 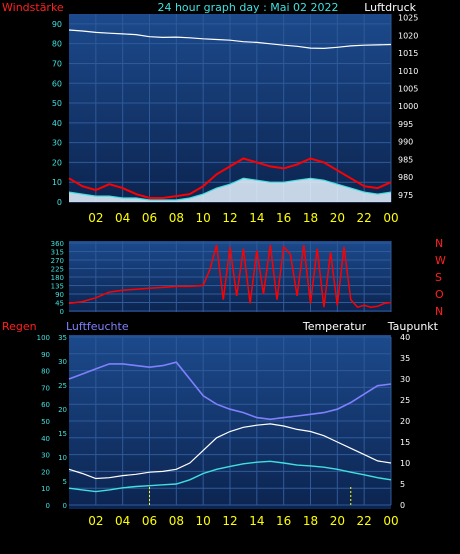 What do you see at coordinates (405, 463) in the screenshot?
I see `temp-tick-label: 10` at bounding box center [405, 463].